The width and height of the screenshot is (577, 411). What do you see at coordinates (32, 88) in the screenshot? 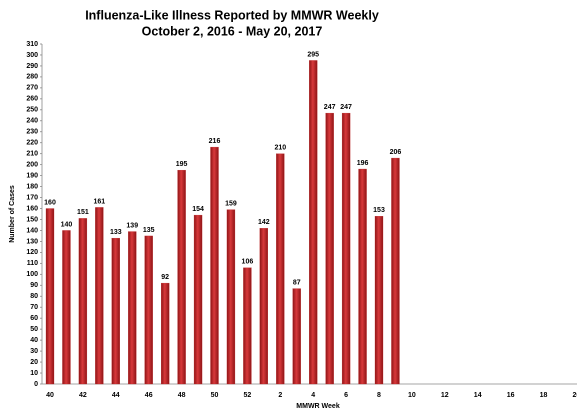
I see `y-tick-label: 270` at bounding box center [32, 88].